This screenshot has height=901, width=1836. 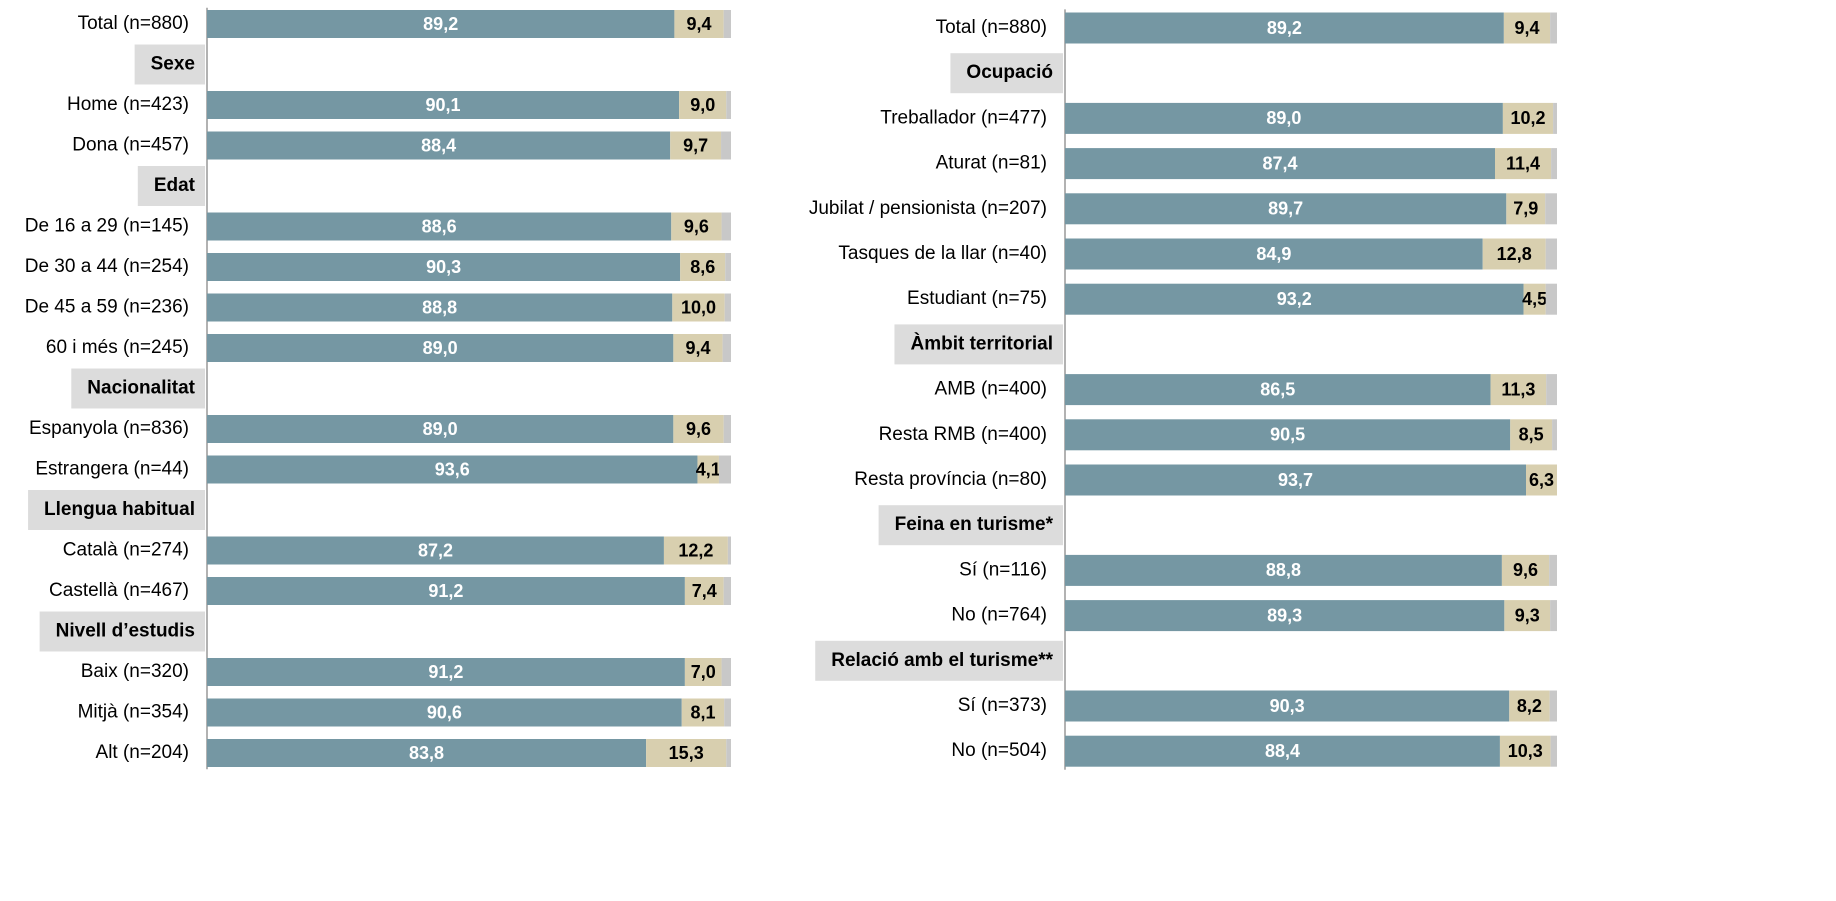 What do you see at coordinates (169, 64) in the screenshot?
I see `group-header: Sexe` at bounding box center [169, 64].